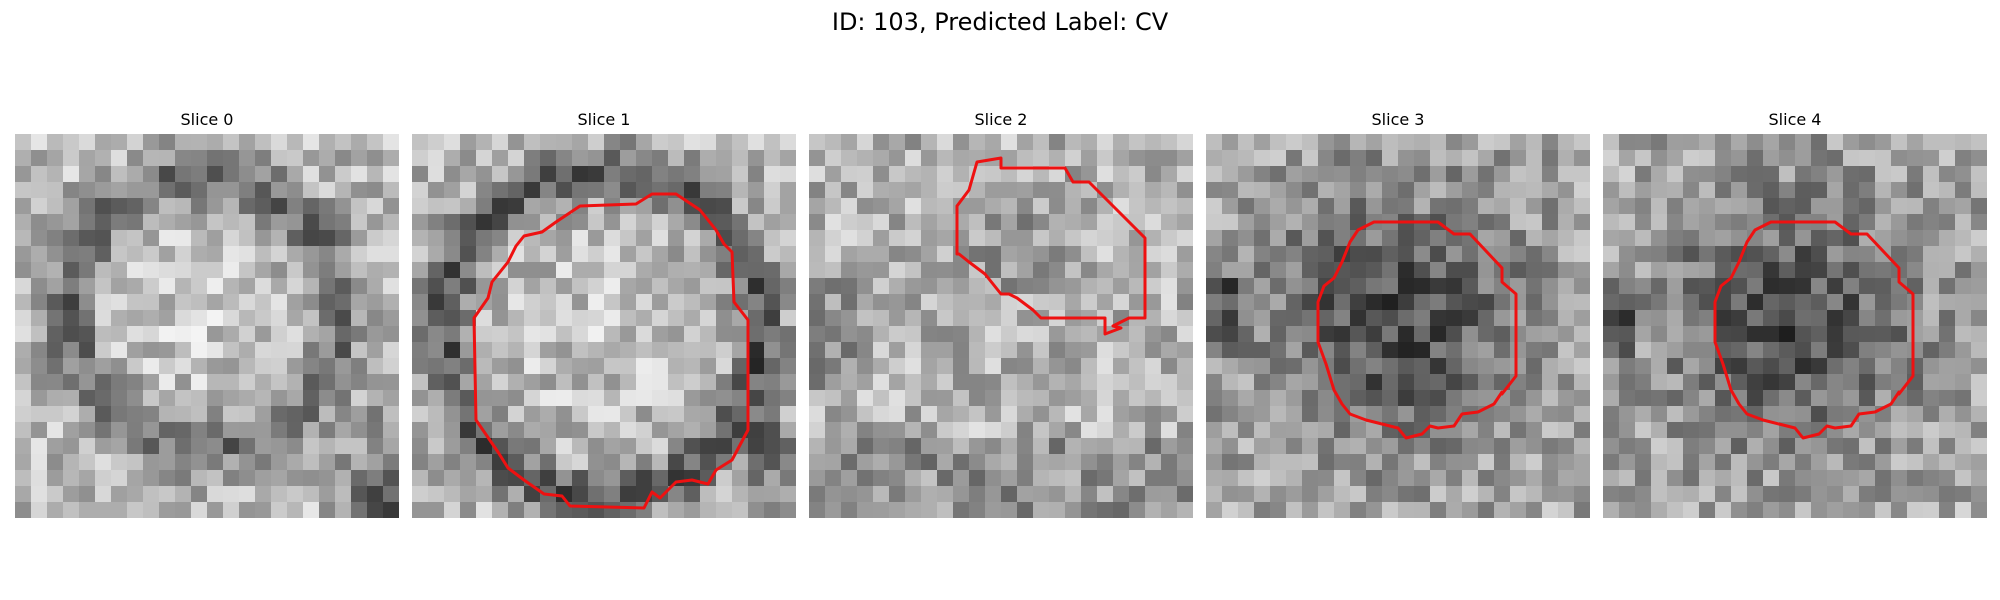 This screenshot has width=2000, height=600. I want to click on slice-panel-2: Slice 2, so click(1001, 314).